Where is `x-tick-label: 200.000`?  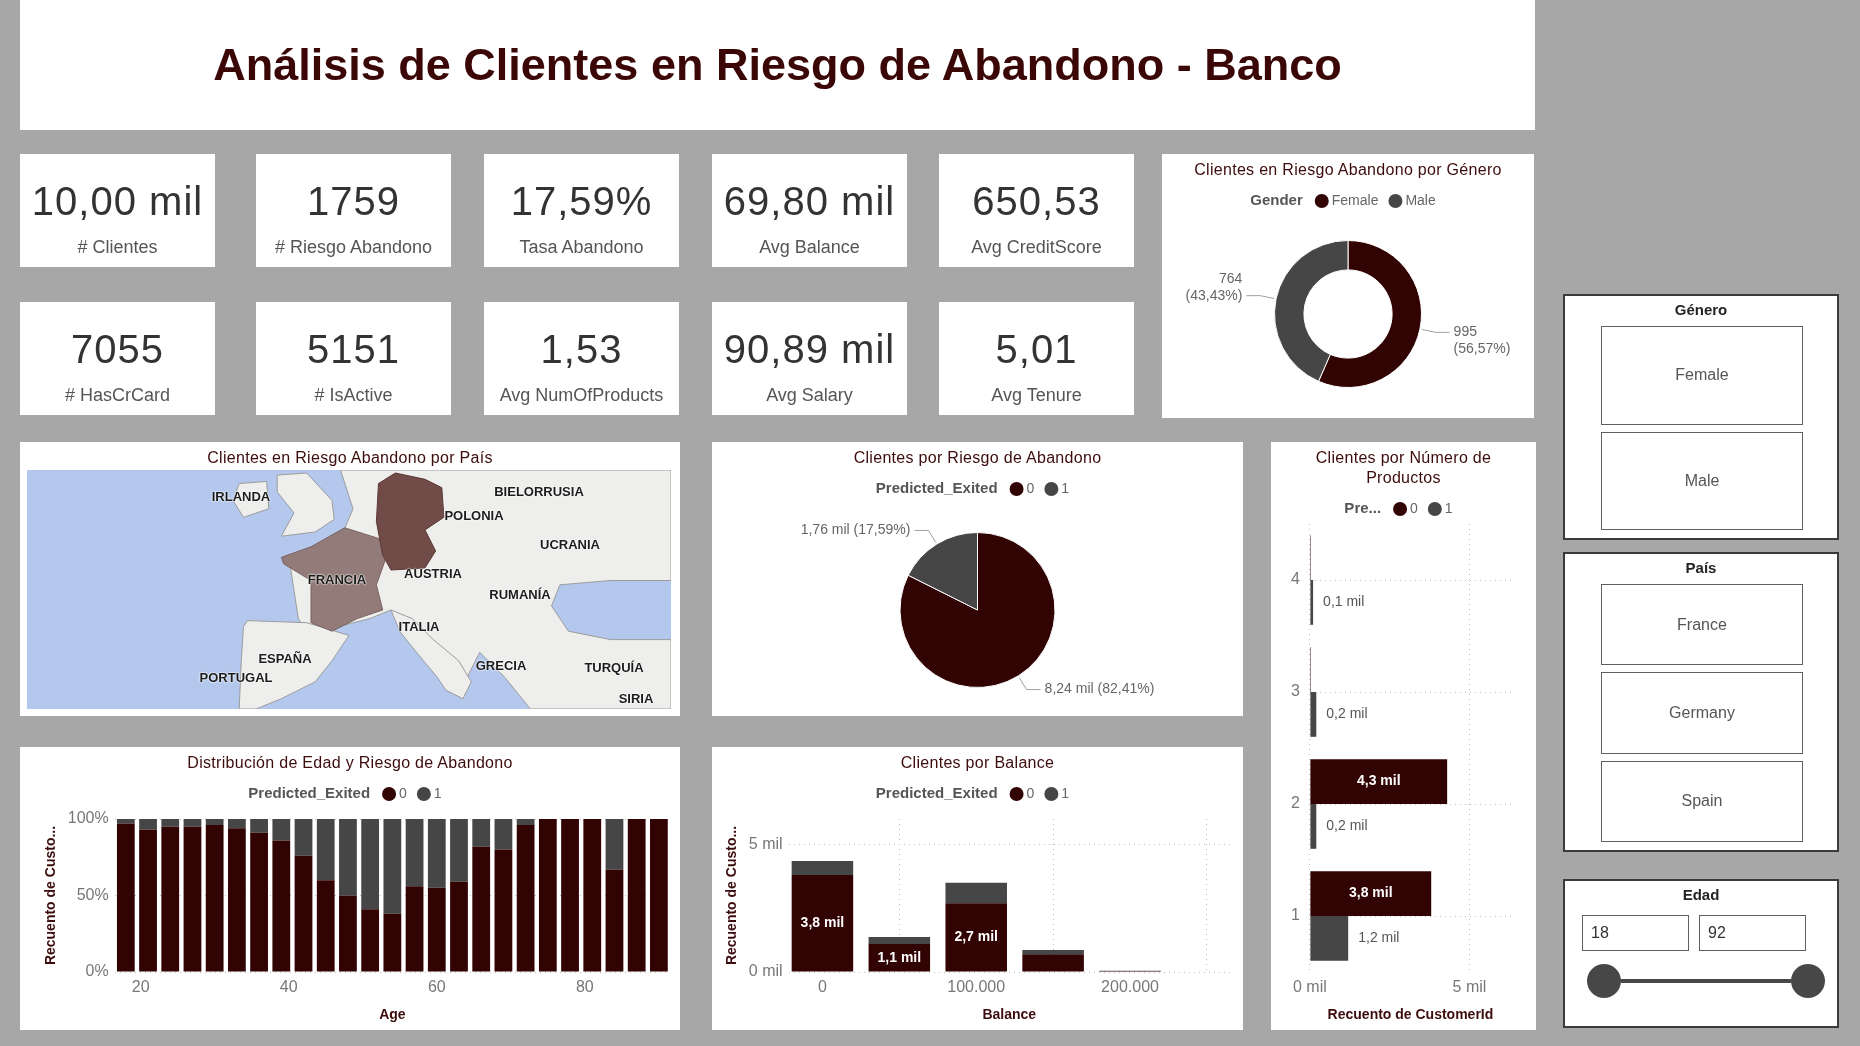 x-tick-label: 200.000 is located at coordinates (1130, 987).